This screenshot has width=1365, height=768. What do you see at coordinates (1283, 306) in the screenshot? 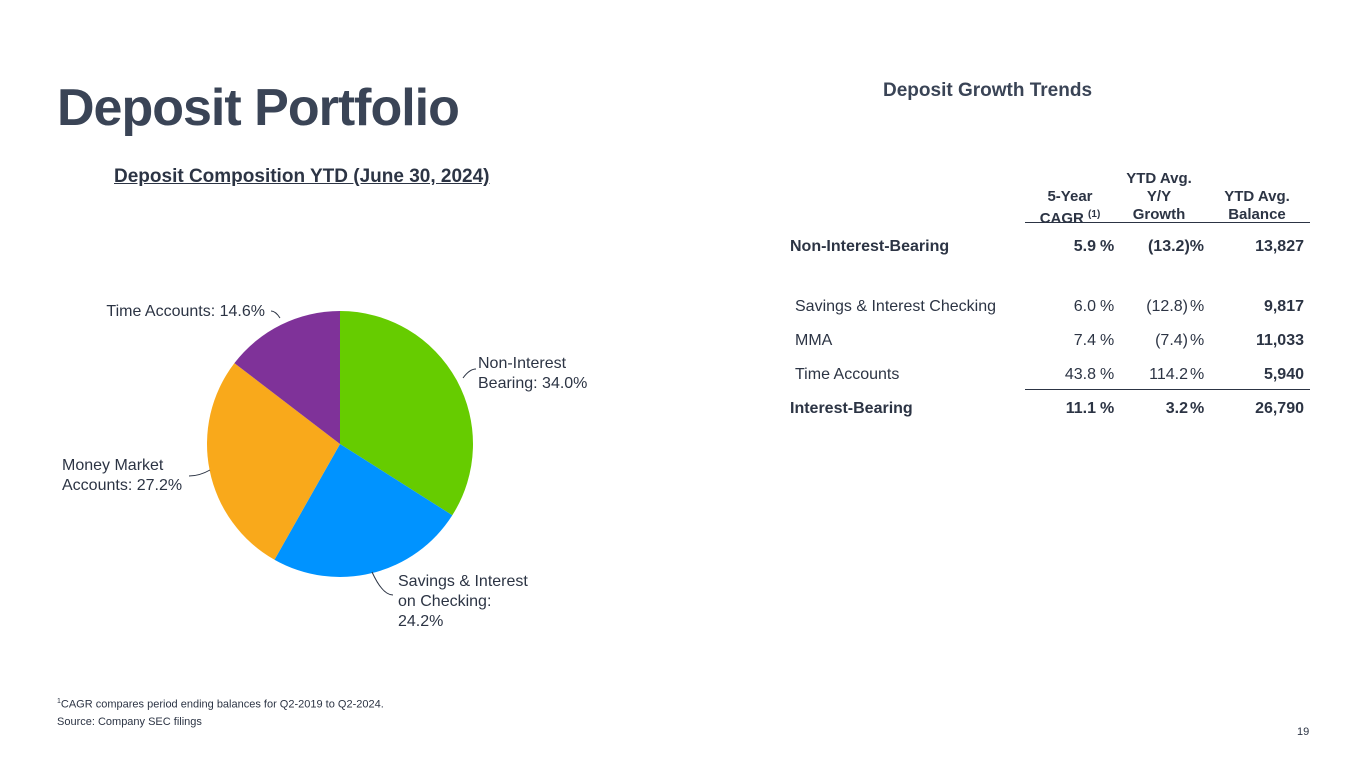
I see `cell-balance: 9,817` at bounding box center [1283, 306].